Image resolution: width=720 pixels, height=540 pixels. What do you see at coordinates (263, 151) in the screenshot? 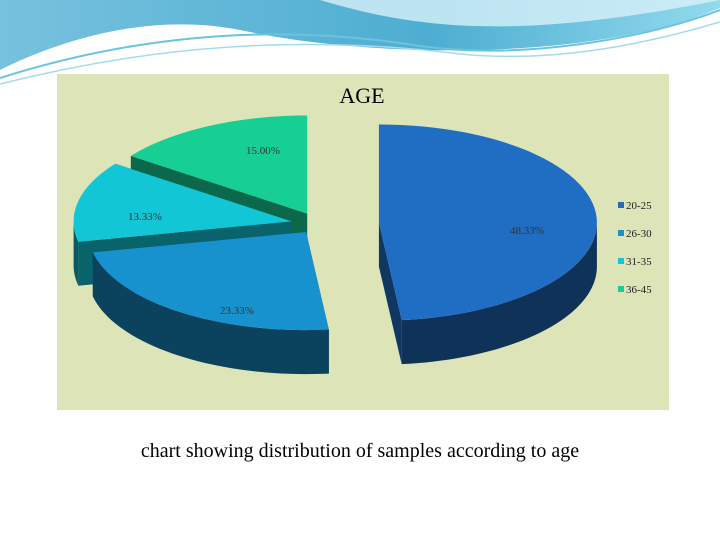
I see `data-label-36-45: 15.00%` at bounding box center [263, 151].